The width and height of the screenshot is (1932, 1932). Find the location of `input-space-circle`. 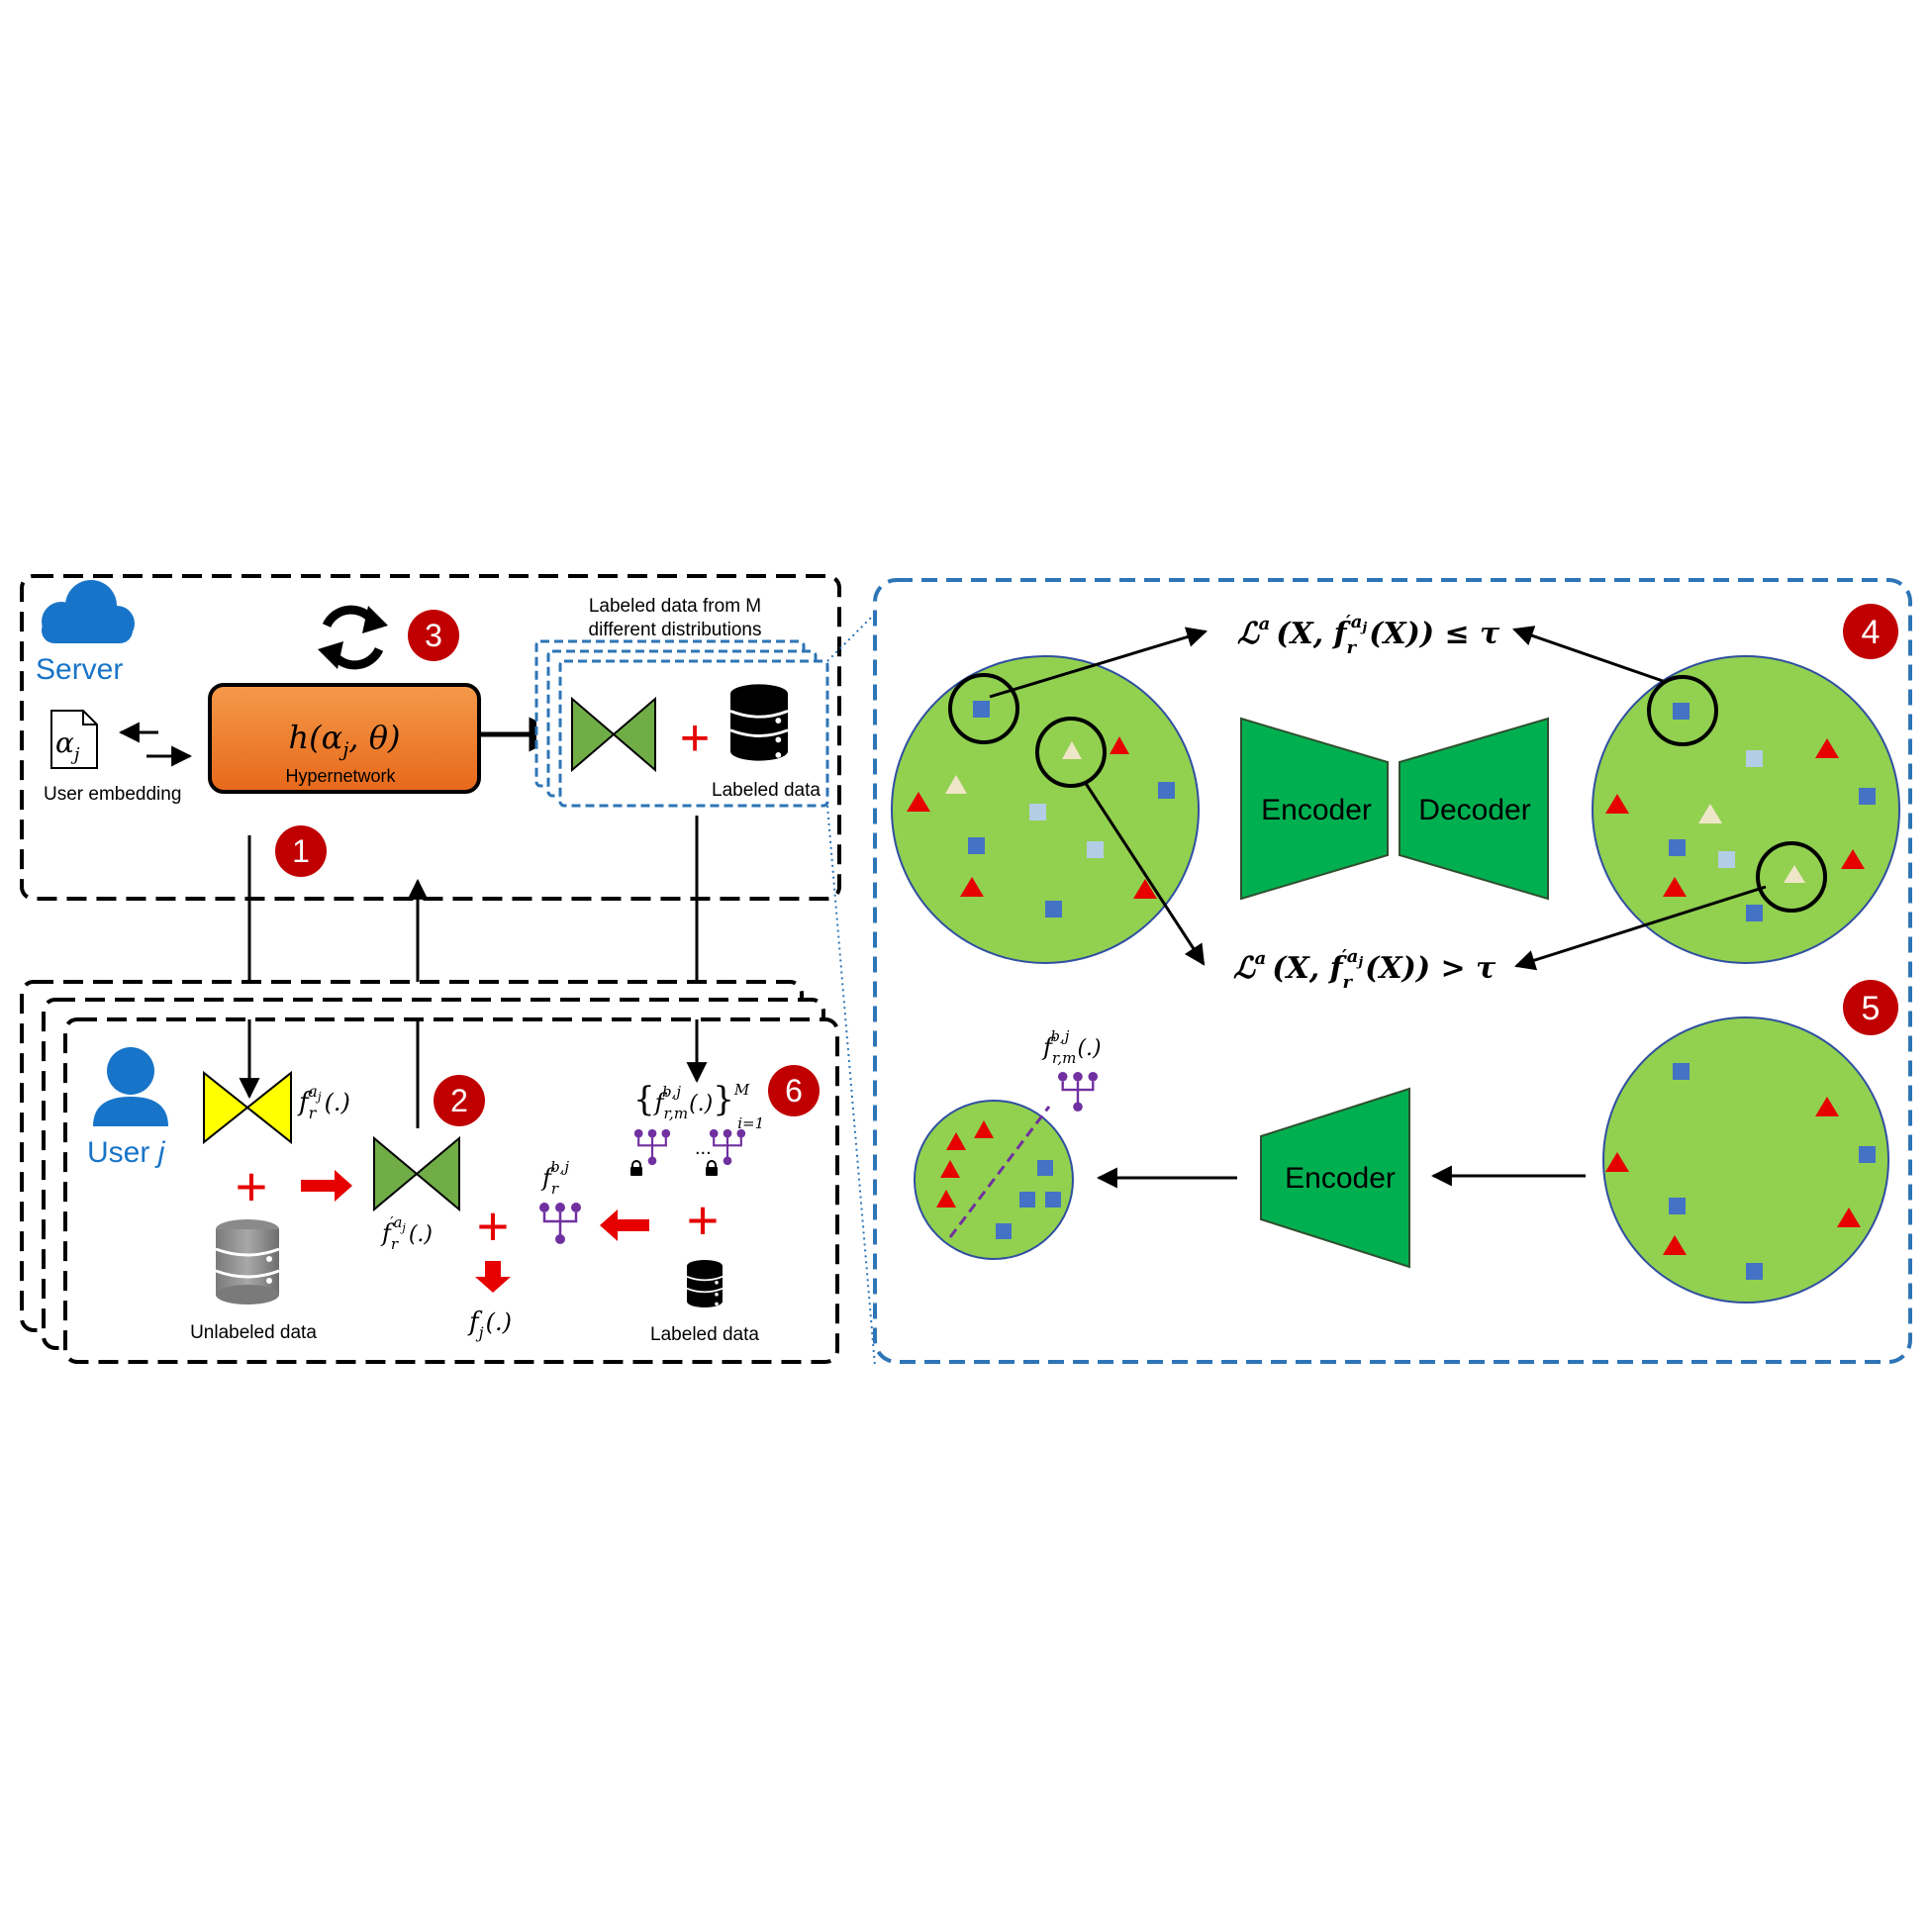

input-space-circle is located at coordinates (1745, 1160).